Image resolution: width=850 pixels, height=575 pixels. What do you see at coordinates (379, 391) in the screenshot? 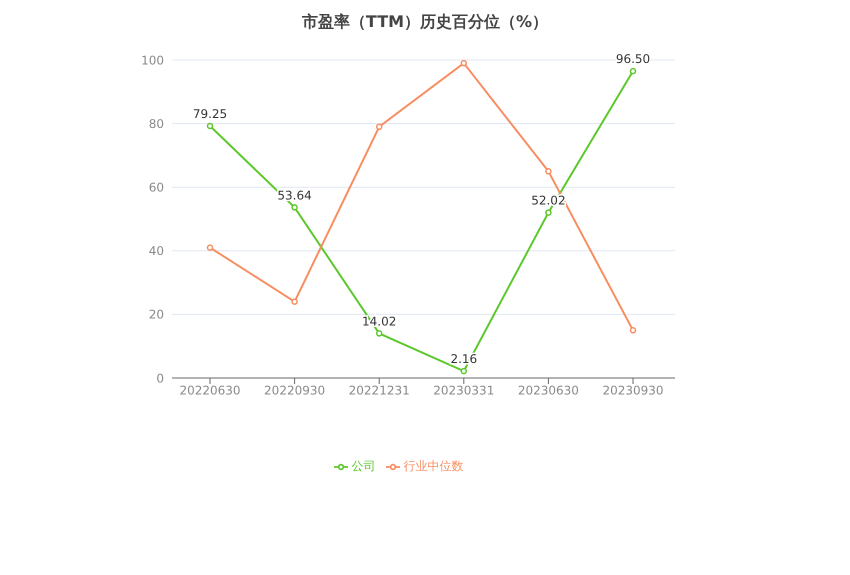
I see `x-tick-label: 20221231` at bounding box center [379, 391].